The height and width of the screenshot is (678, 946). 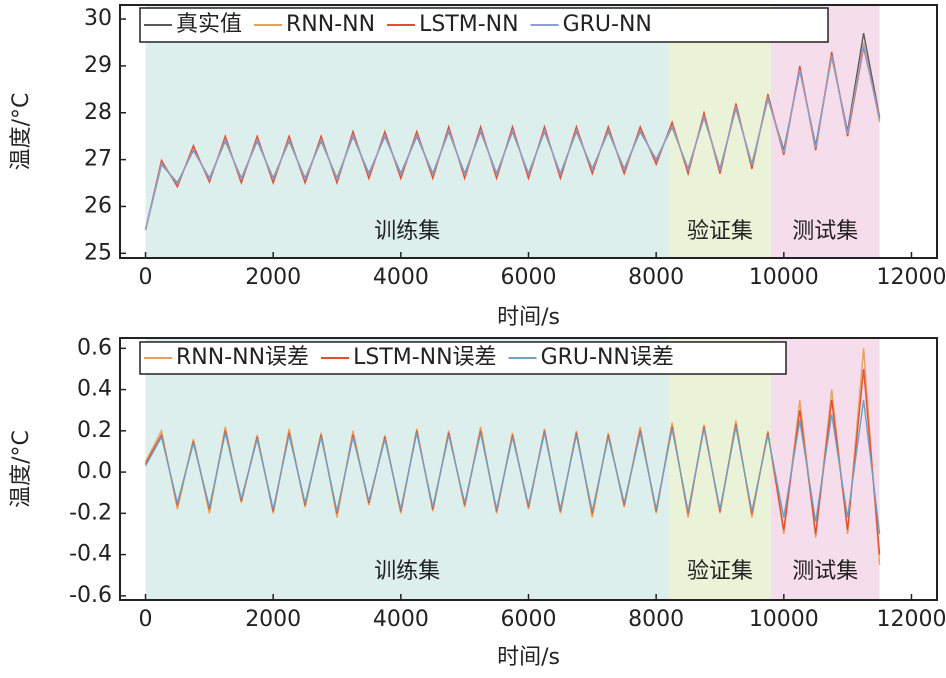 What do you see at coordinates (98, 159) in the screenshot?
I see `y-tick-label: 27` at bounding box center [98, 159].